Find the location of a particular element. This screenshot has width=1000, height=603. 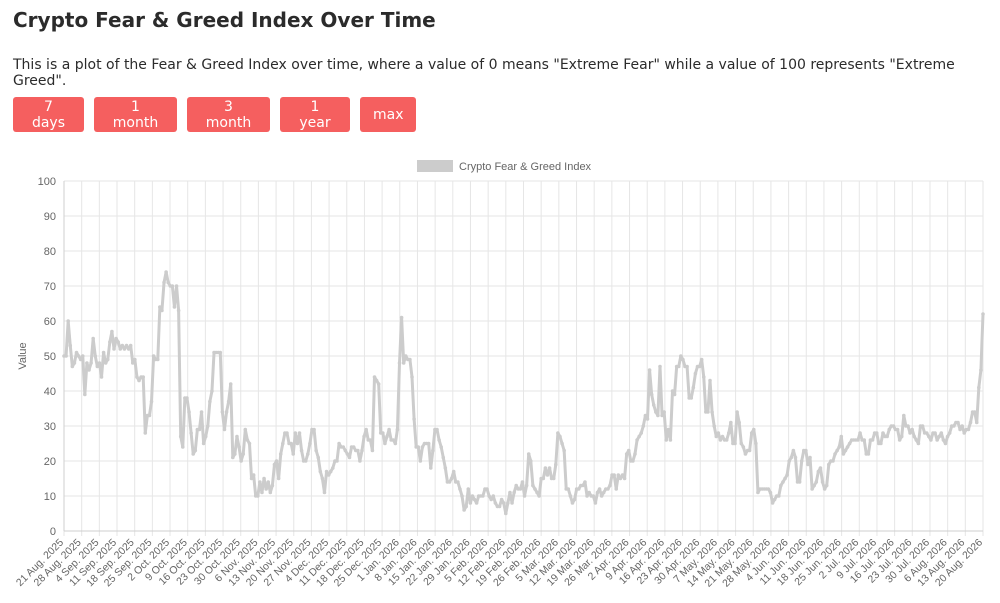

range-max-button: max is located at coordinates (388, 114).